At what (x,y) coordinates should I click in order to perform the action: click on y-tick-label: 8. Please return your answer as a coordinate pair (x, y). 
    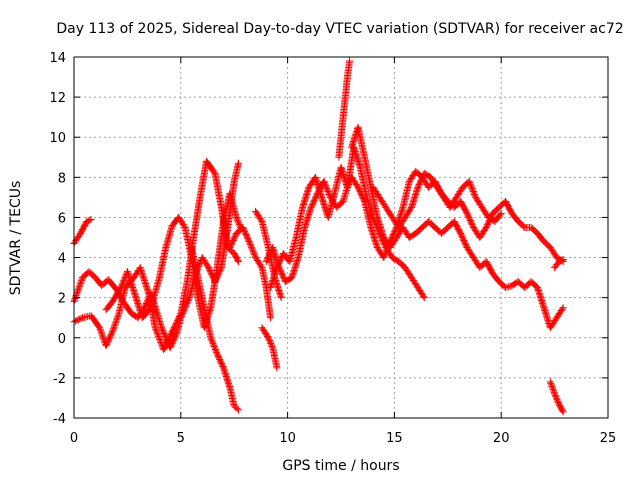
    Looking at the image, I should click on (62, 178).